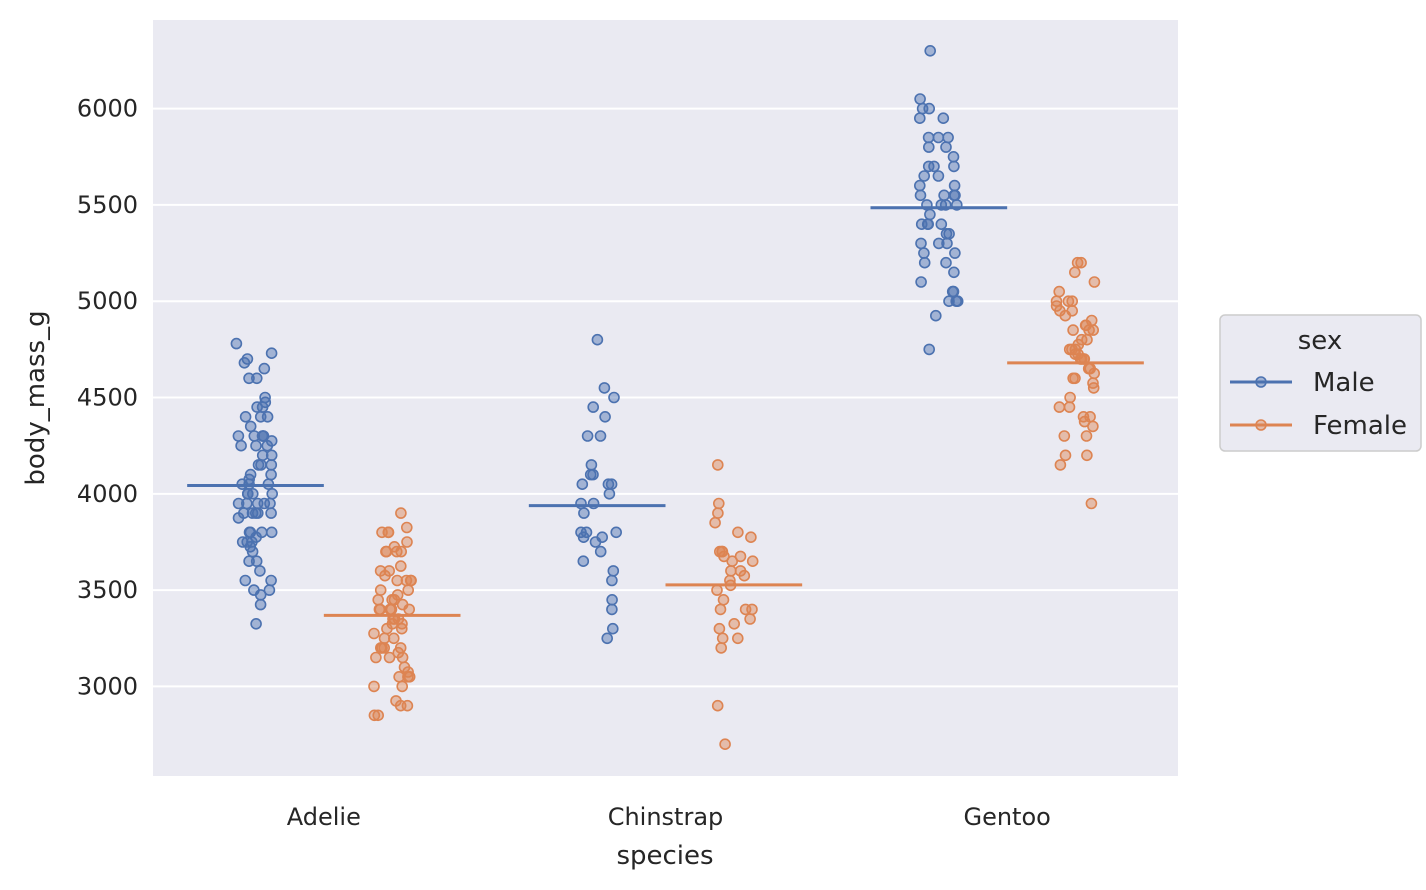  I want to click on legend-entries: Male Female, so click(1318, 404).